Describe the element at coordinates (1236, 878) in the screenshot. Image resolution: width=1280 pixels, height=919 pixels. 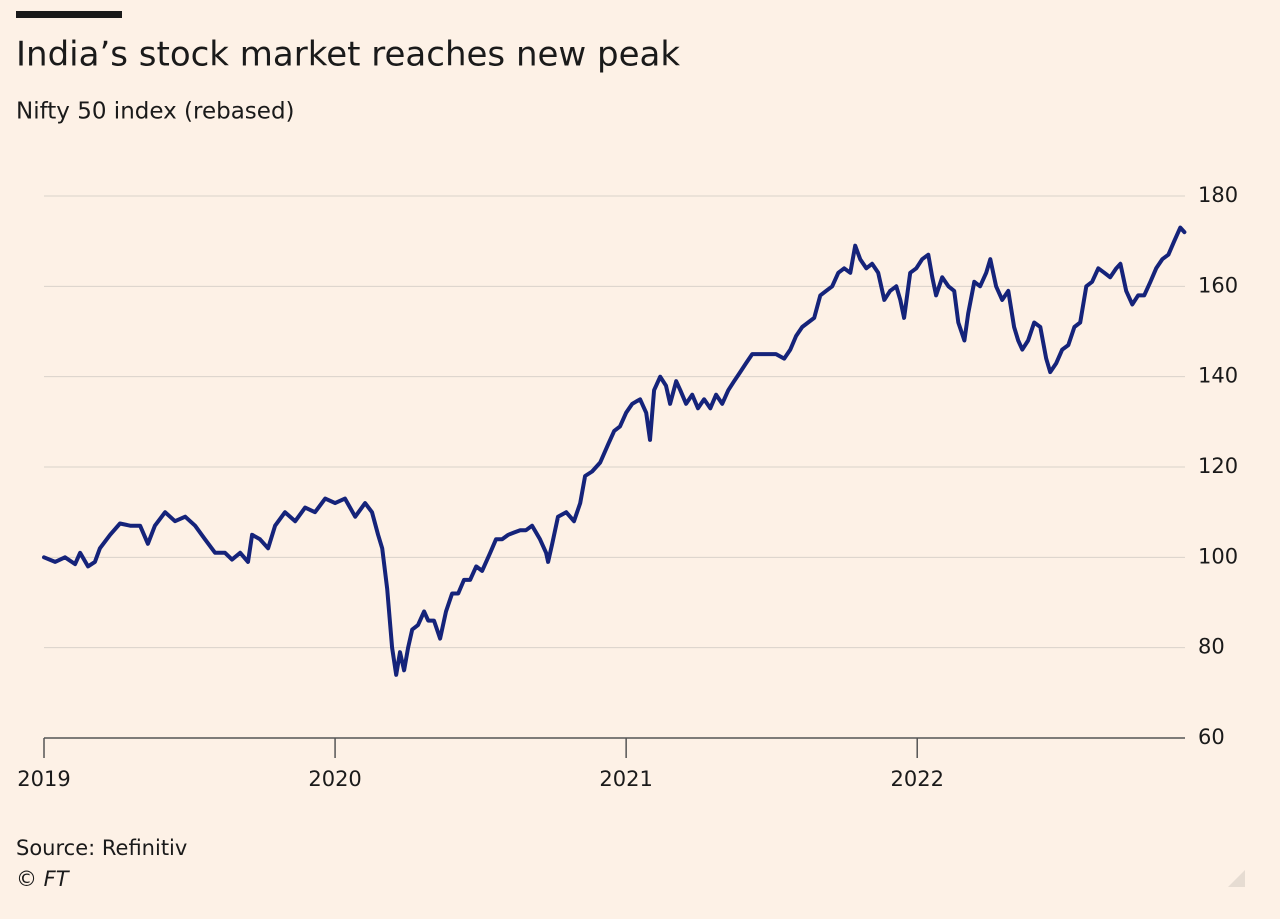
I see `resize-handle` at that location.